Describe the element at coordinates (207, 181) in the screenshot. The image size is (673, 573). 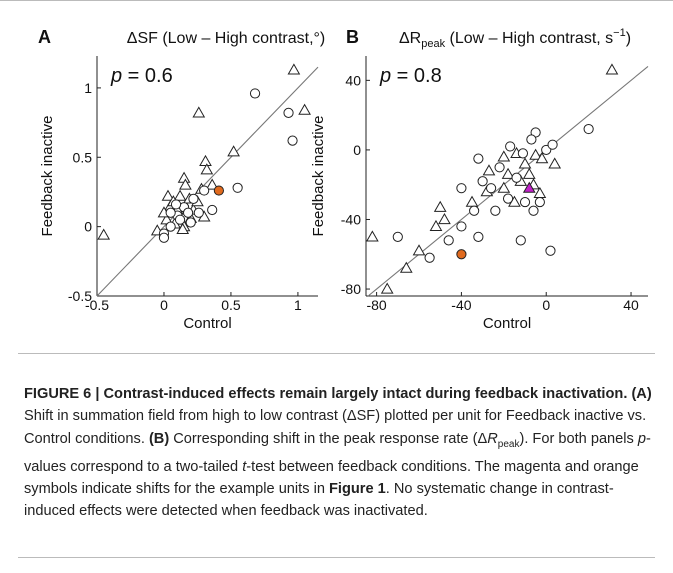
I see `identity-line` at that location.